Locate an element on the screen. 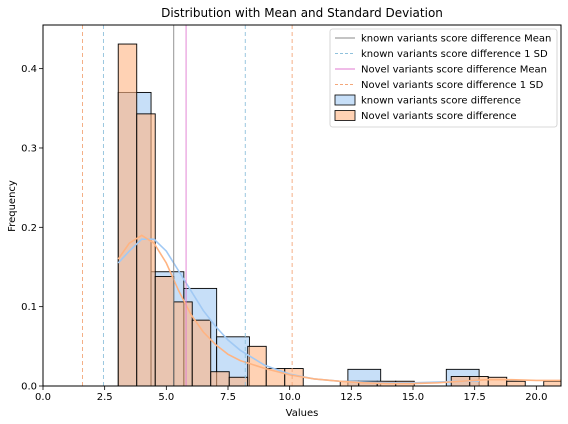 Image resolution: width=568 pixels, height=424 pixels. x-tick-label: 10.0 is located at coordinates (290, 397).